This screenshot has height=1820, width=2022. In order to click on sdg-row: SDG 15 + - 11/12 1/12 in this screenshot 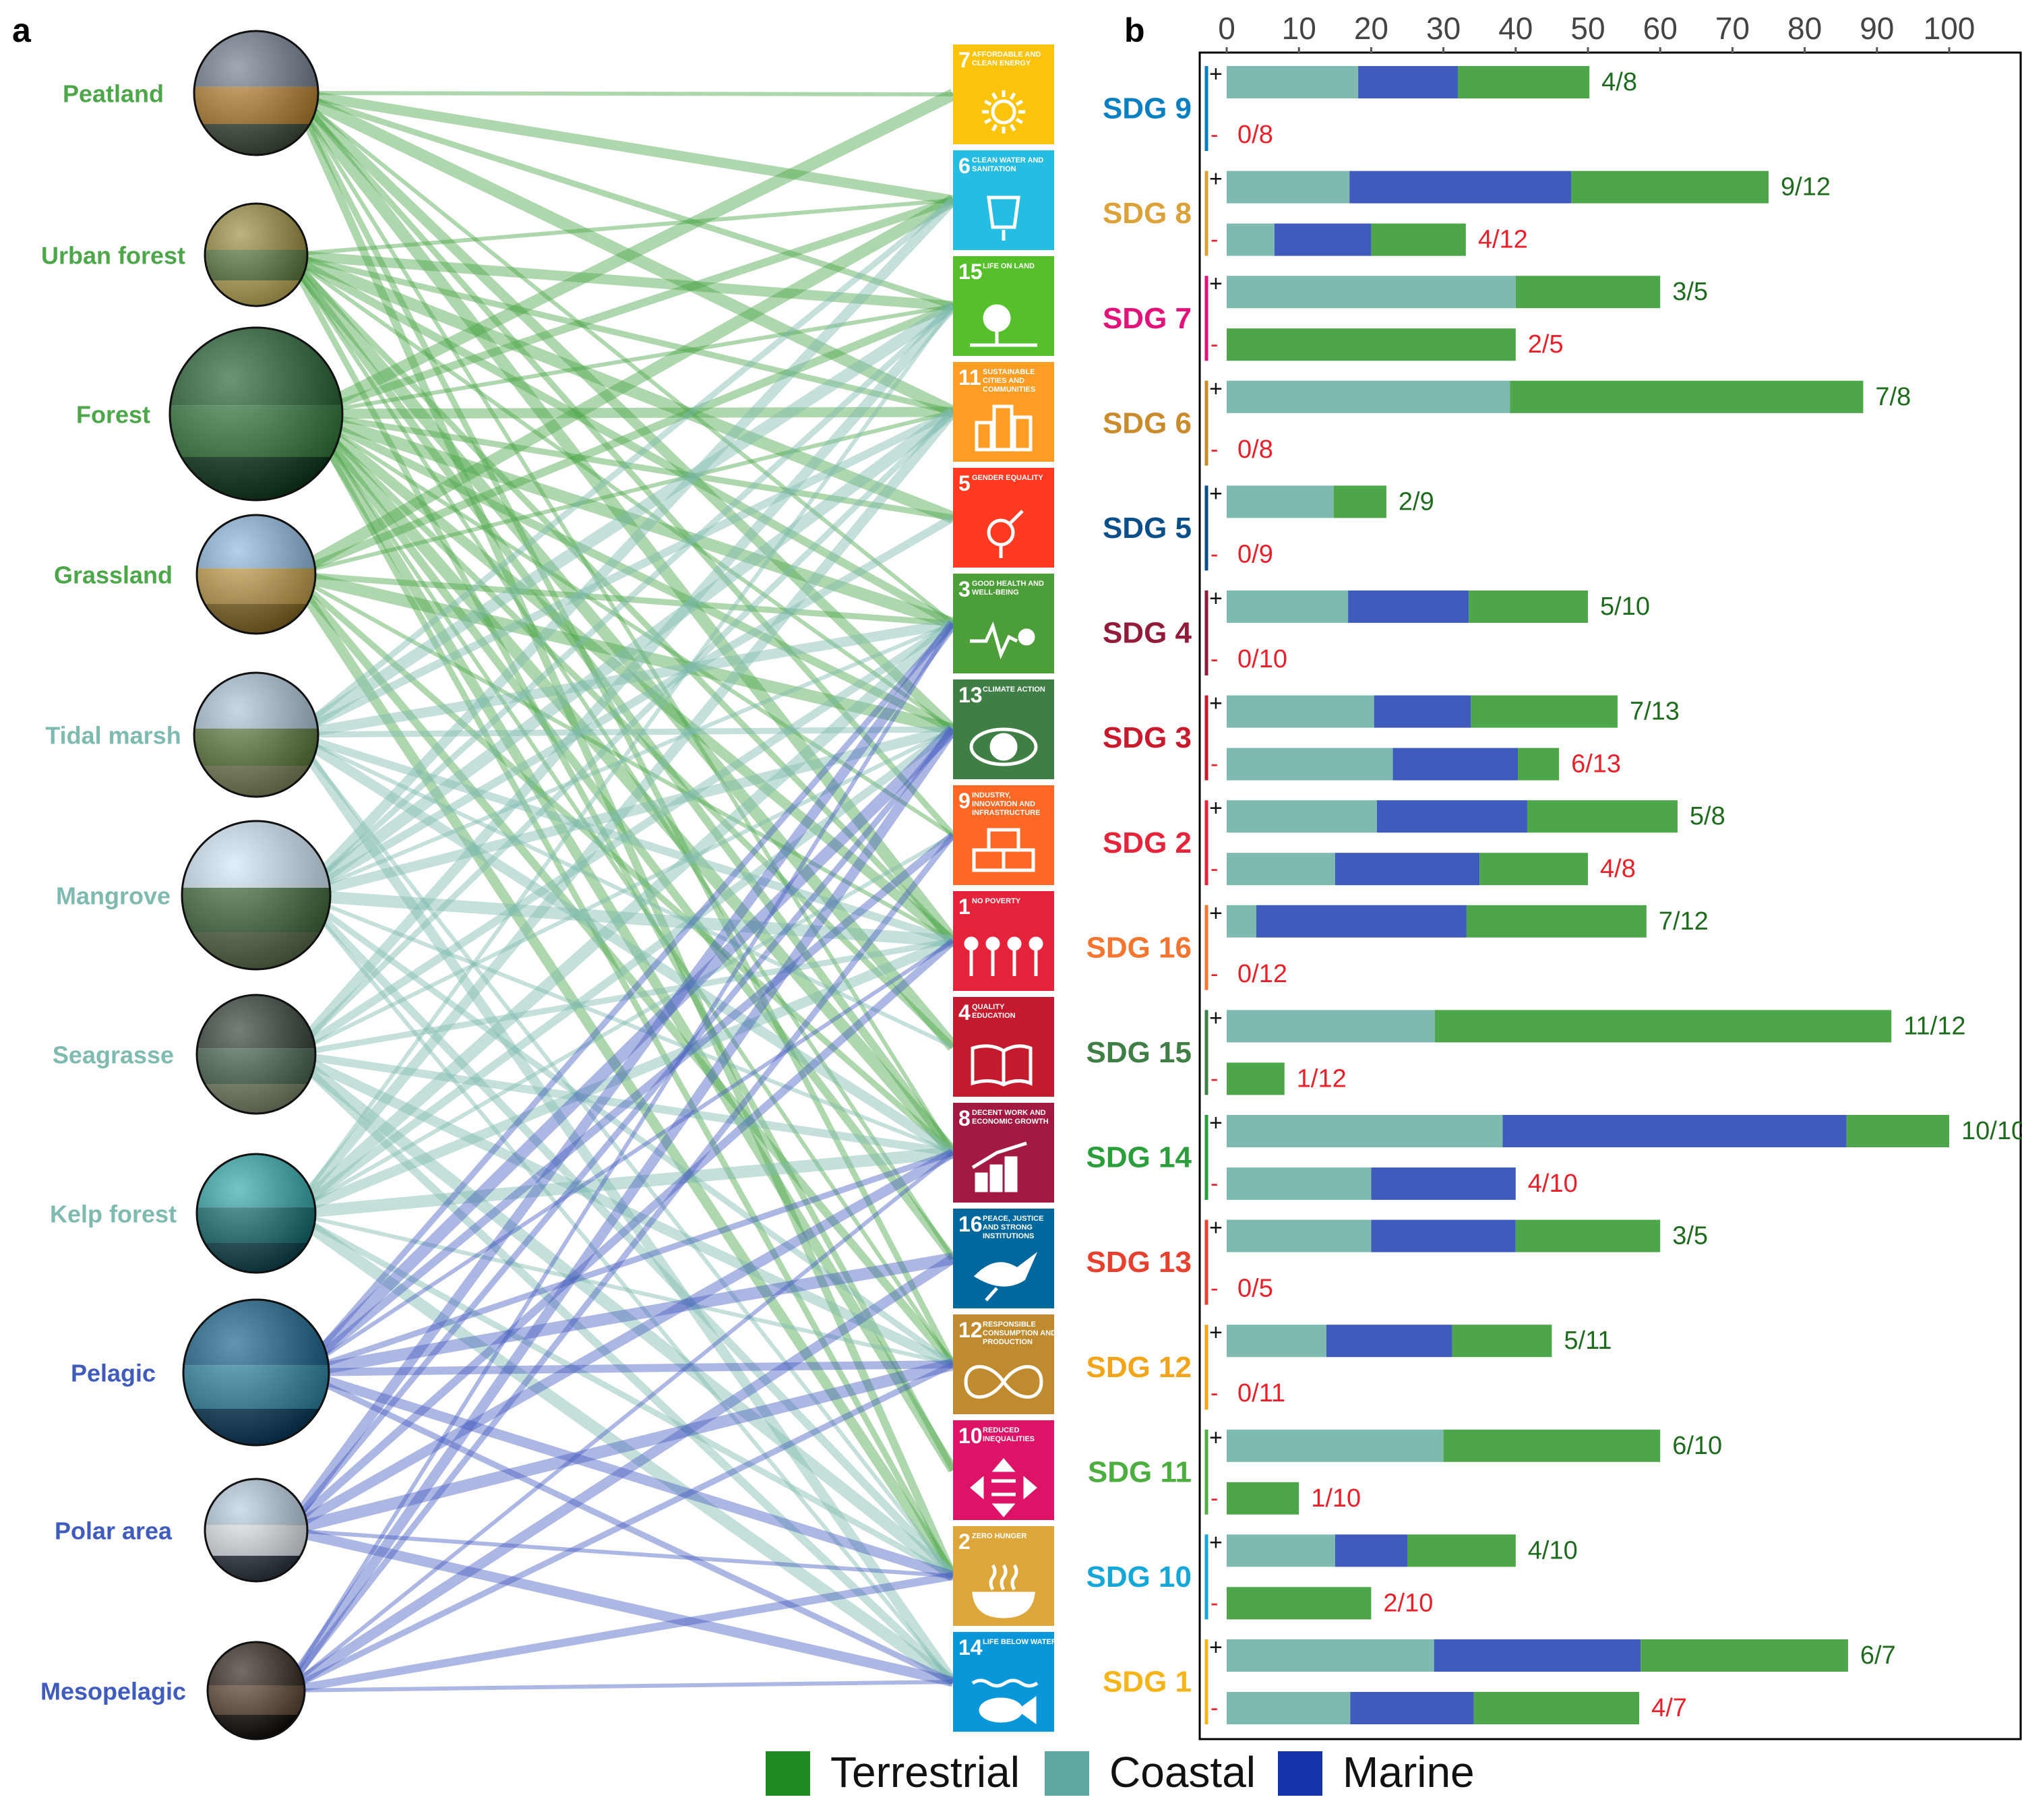, I will do `click(1526, 1050)`.